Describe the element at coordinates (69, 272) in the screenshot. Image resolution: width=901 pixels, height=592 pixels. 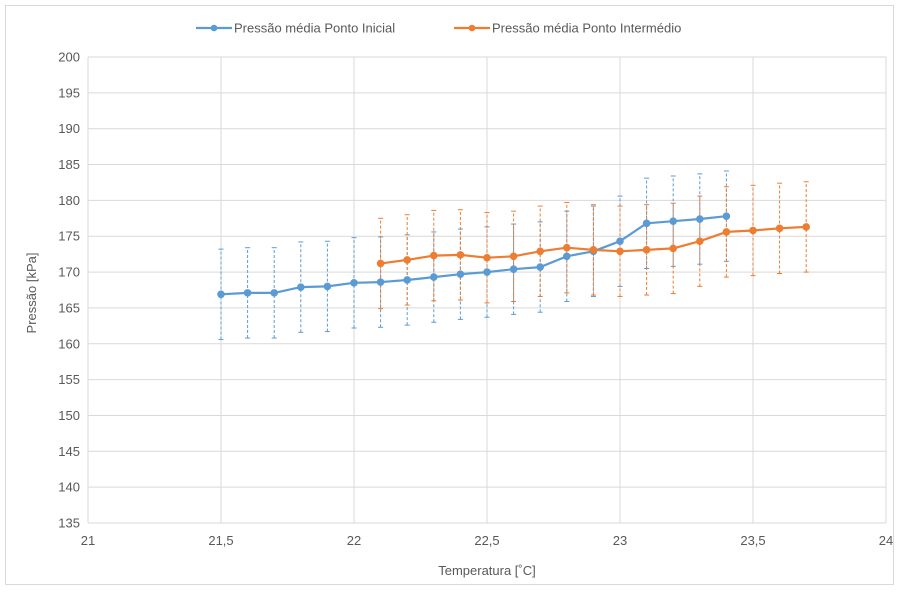
I see `y-tick-label: 170` at that location.